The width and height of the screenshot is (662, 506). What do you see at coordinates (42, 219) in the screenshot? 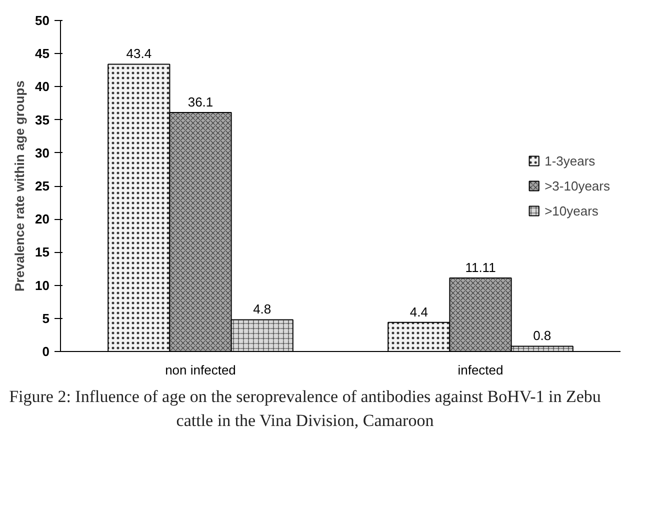
I see `y-tick-label: 20` at bounding box center [42, 219].